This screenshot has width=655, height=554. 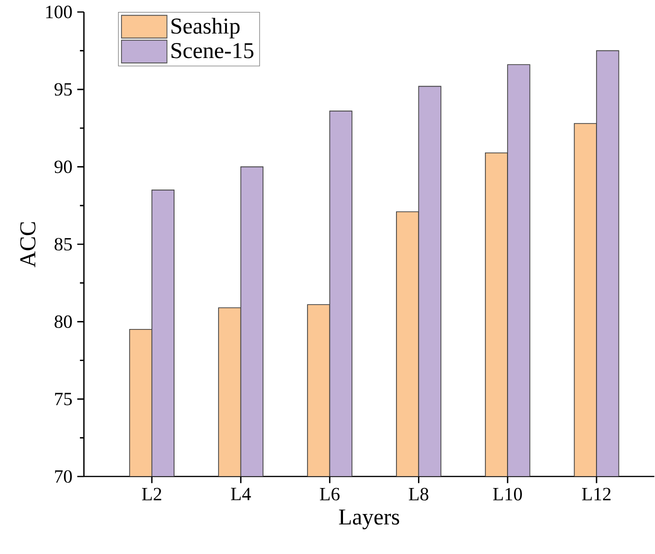 I want to click on x-axis-title: Layers, so click(x=369, y=519).